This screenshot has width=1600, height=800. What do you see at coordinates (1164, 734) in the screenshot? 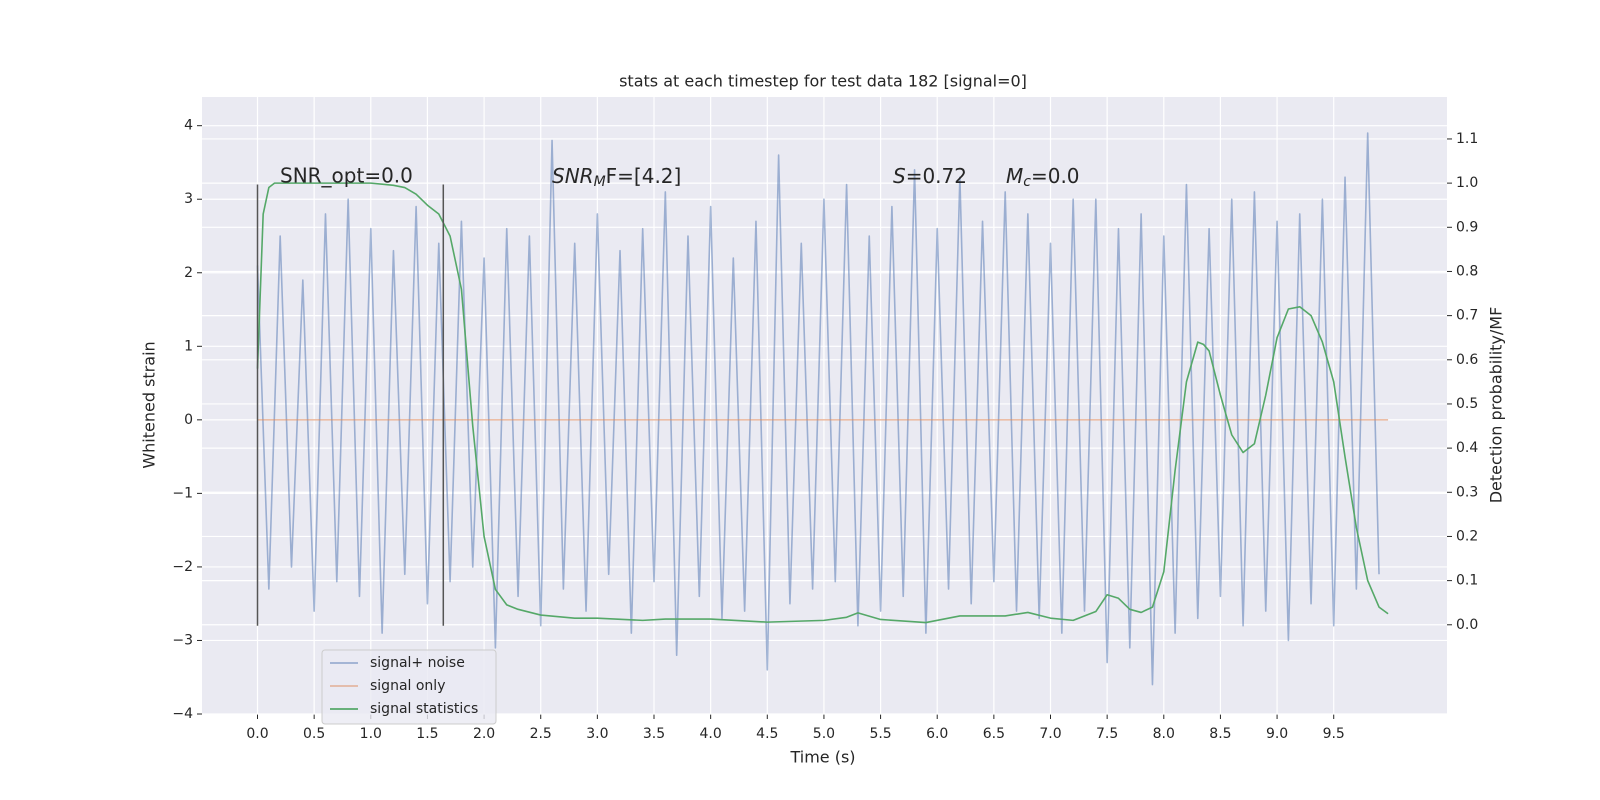
I see `x-tick-label: 8.0` at bounding box center [1164, 734].